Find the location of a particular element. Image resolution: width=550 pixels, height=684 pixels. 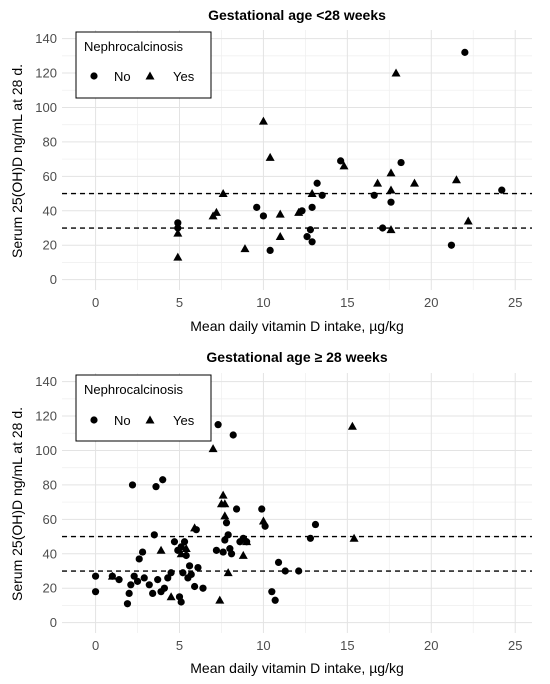

x-tick-label: 15 is located at coordinates (347, 645).